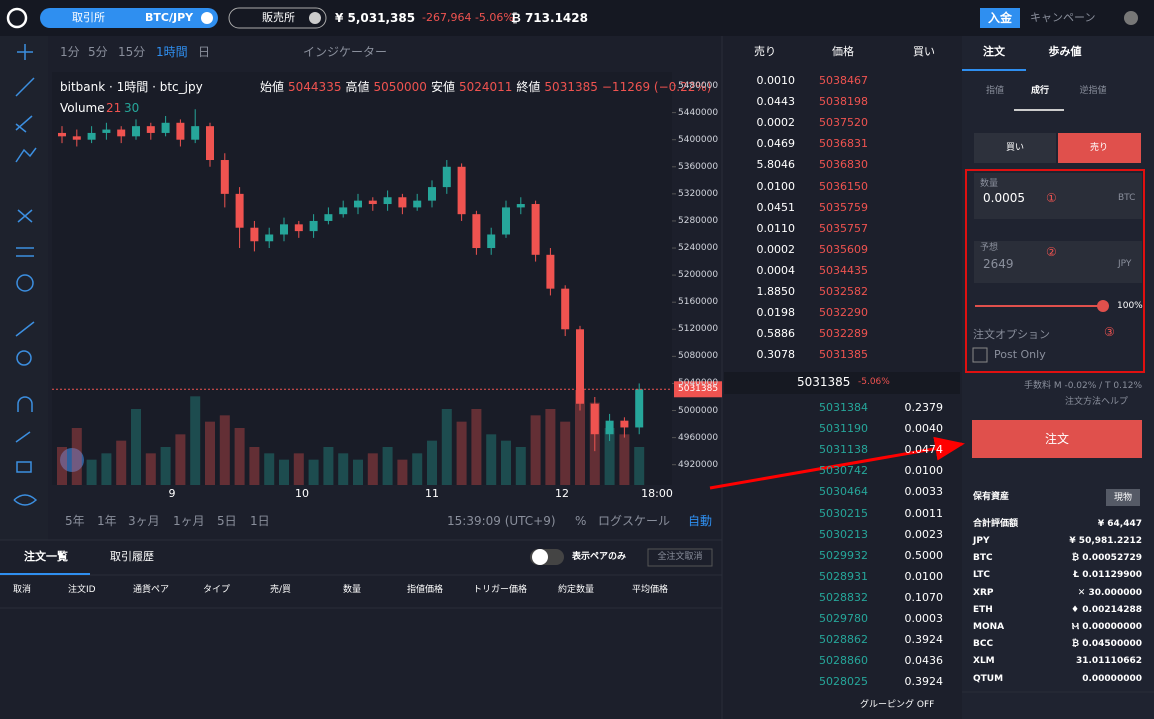  I want to click on indicator: インジケーター, so click(345, 52).